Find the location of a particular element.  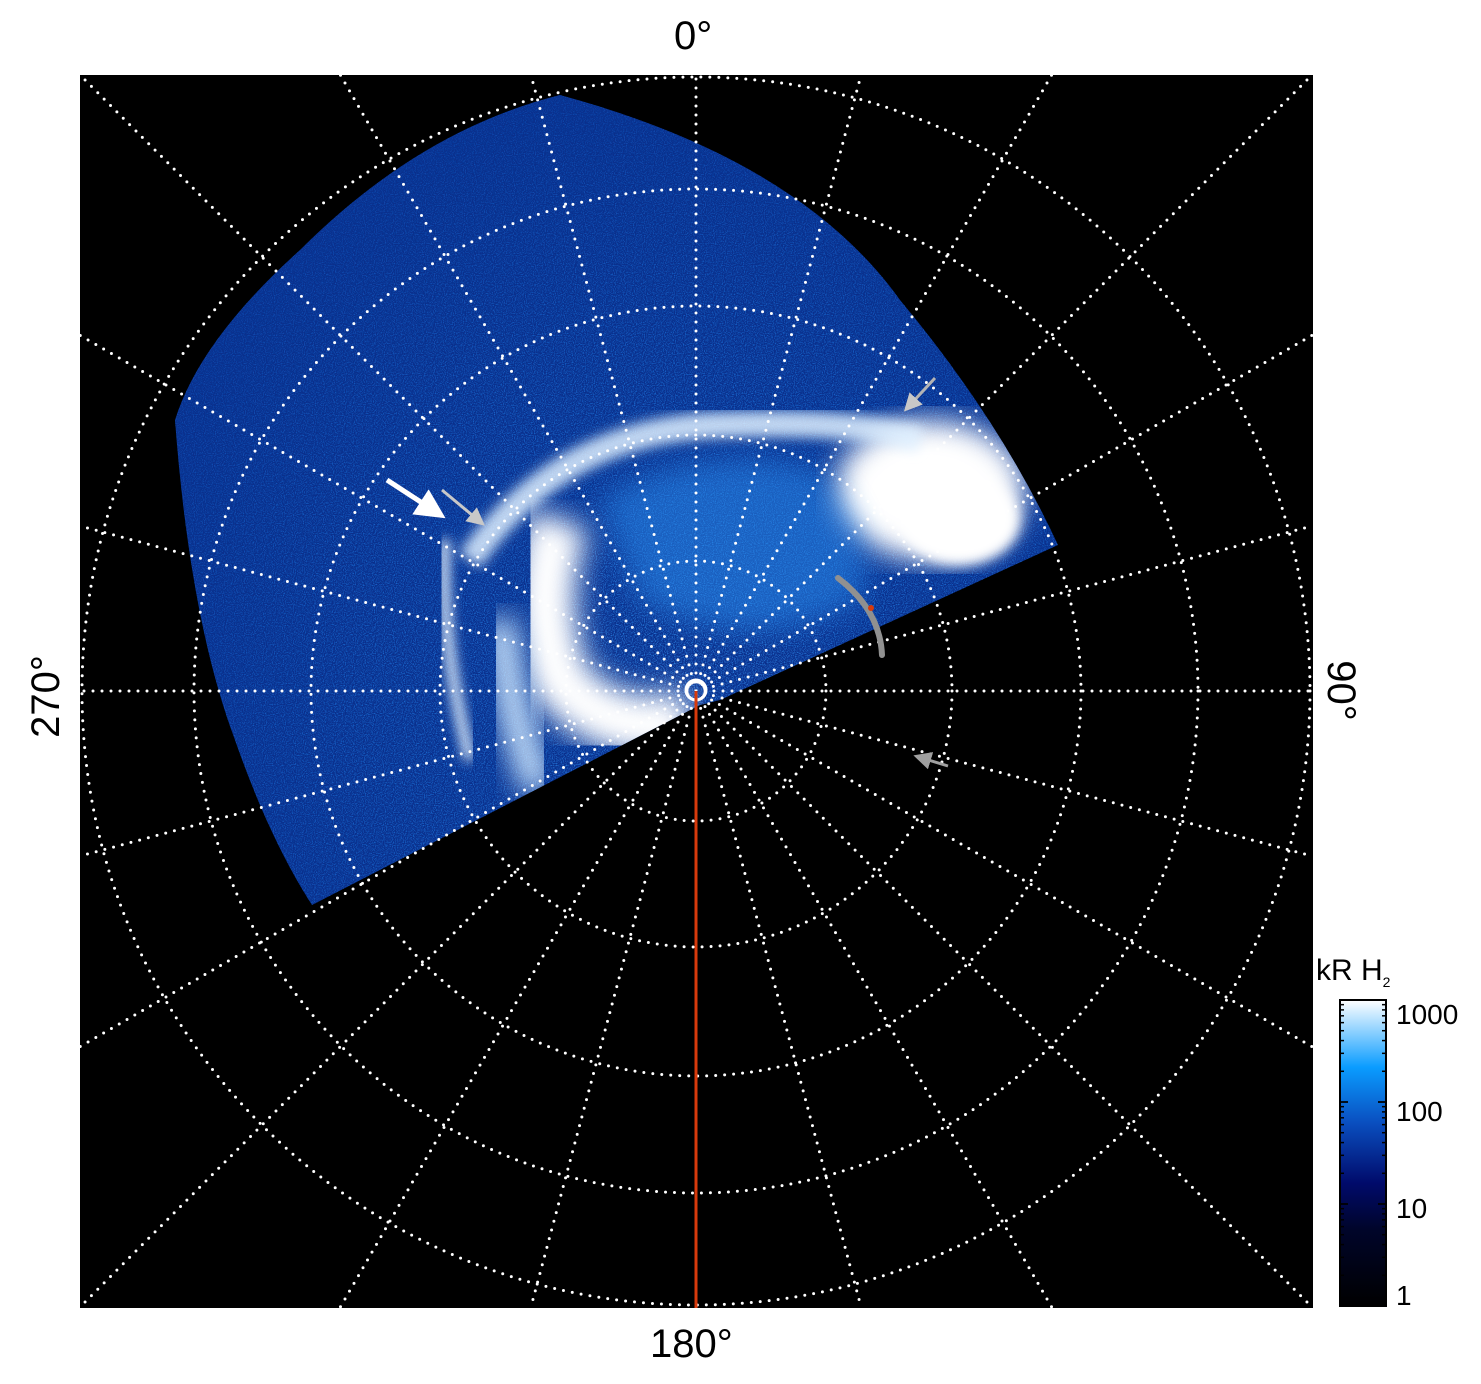

colorbar-tick-label: 1 is located at coordinates (1404, 1295).